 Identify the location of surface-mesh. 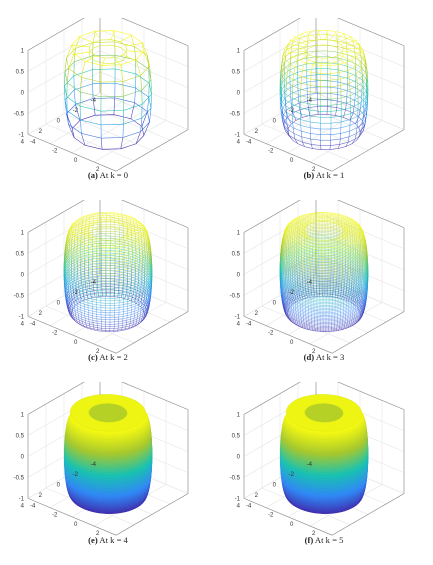
(108, 90).